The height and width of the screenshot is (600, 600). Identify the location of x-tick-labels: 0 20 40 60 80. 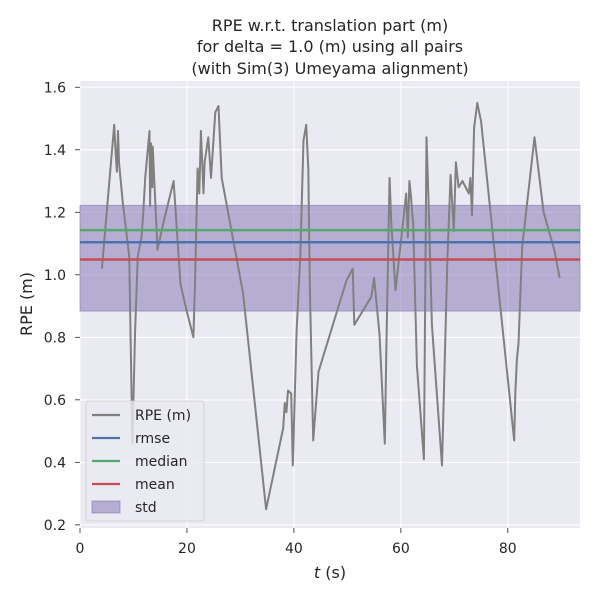
(296, 549).